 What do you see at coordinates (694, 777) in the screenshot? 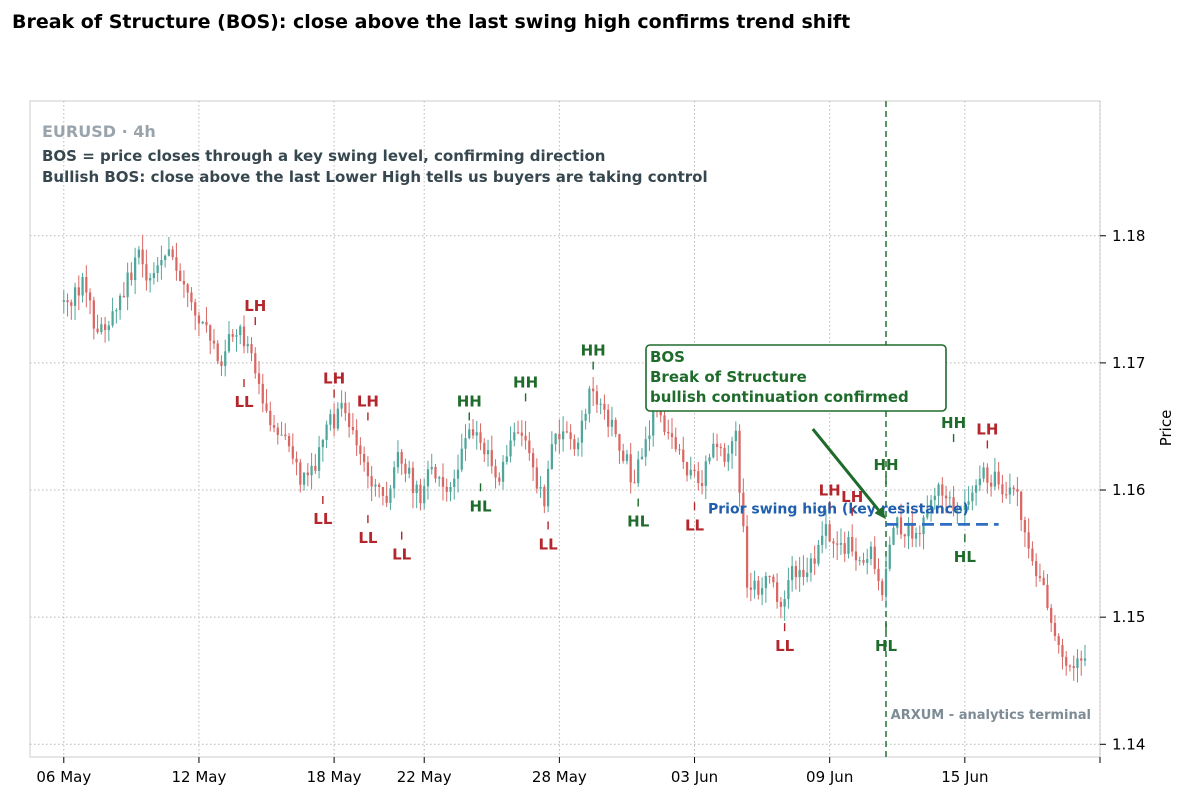
I see `x-tick-label: 03 Jun` at bounding box center [694, 777].